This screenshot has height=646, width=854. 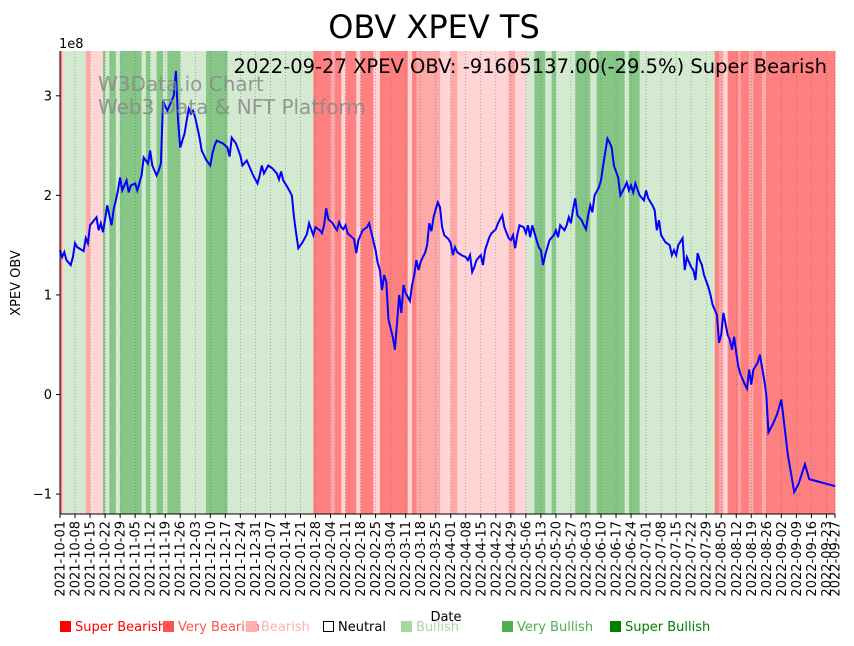 What do you see at coordinates (196, 559) in the screenshot?
I see `x-tick-label: 2021-12-03` at bounding box center [196, 559].